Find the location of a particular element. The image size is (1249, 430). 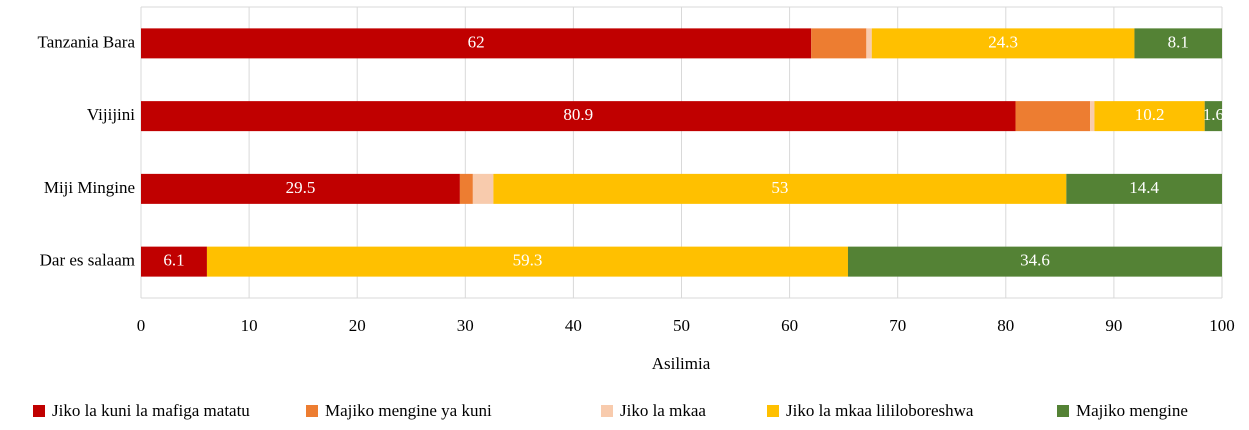

legend-label: Jiko la kuni la mafiga matatu is located at coordinates (151, 410).